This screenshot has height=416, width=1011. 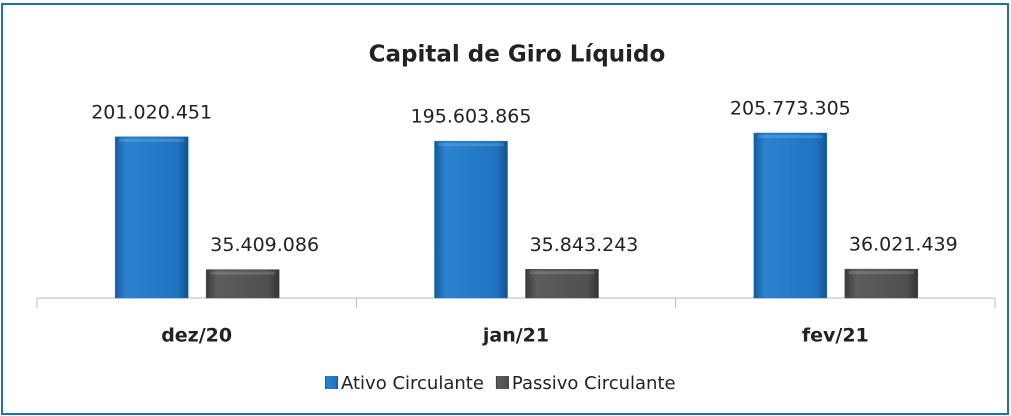 What do you see at coordinates (517, 55) in the screenshot?
I see `chart-title: Capital de Giro Líquido` at bounding box center [517, 55].